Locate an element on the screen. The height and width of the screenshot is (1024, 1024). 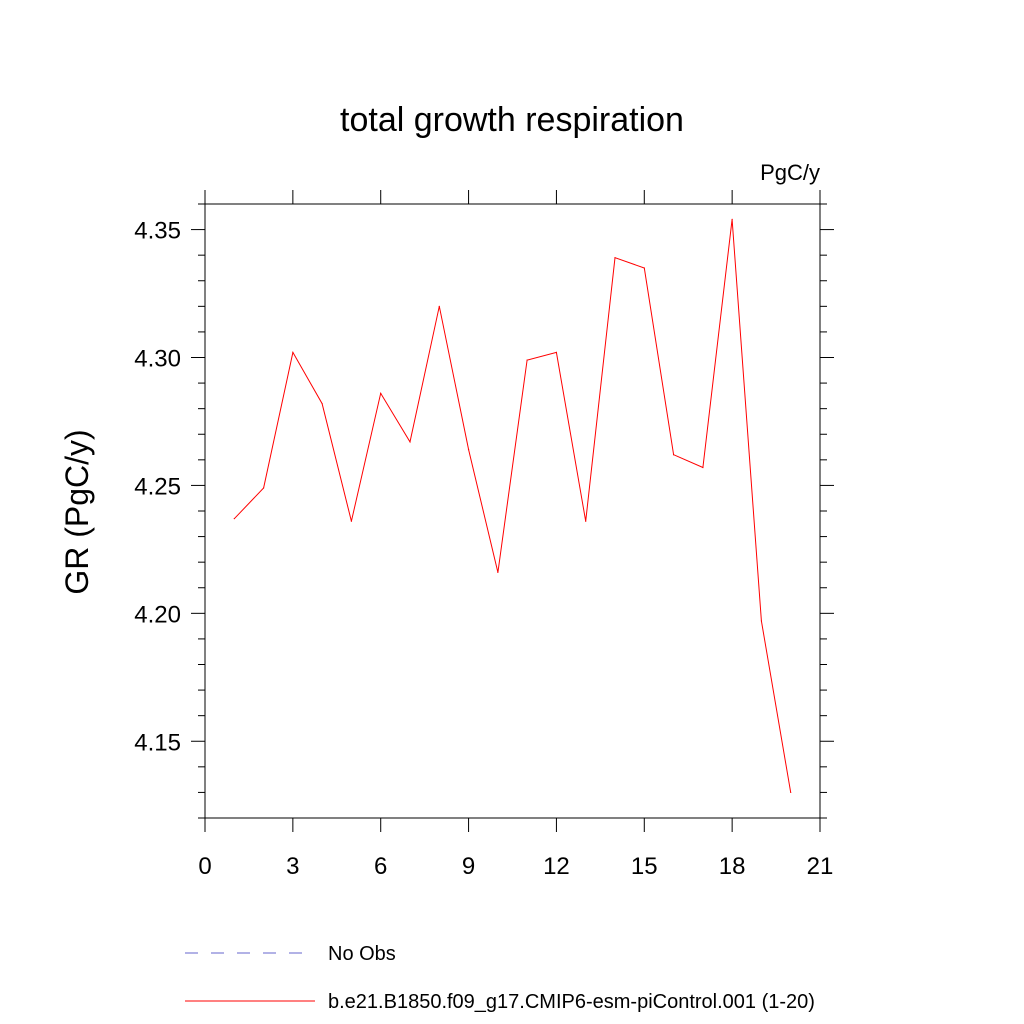
x-tick-label: 0 is located at coordinates (204, 866).